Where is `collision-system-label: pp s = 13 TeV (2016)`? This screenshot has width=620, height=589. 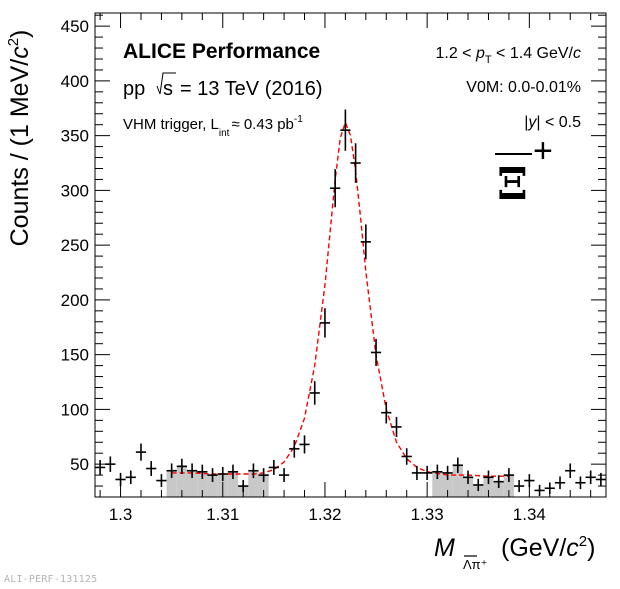 collision-system-label: pp s = 13 TeV (2016) is located at coordinates (223, 86).